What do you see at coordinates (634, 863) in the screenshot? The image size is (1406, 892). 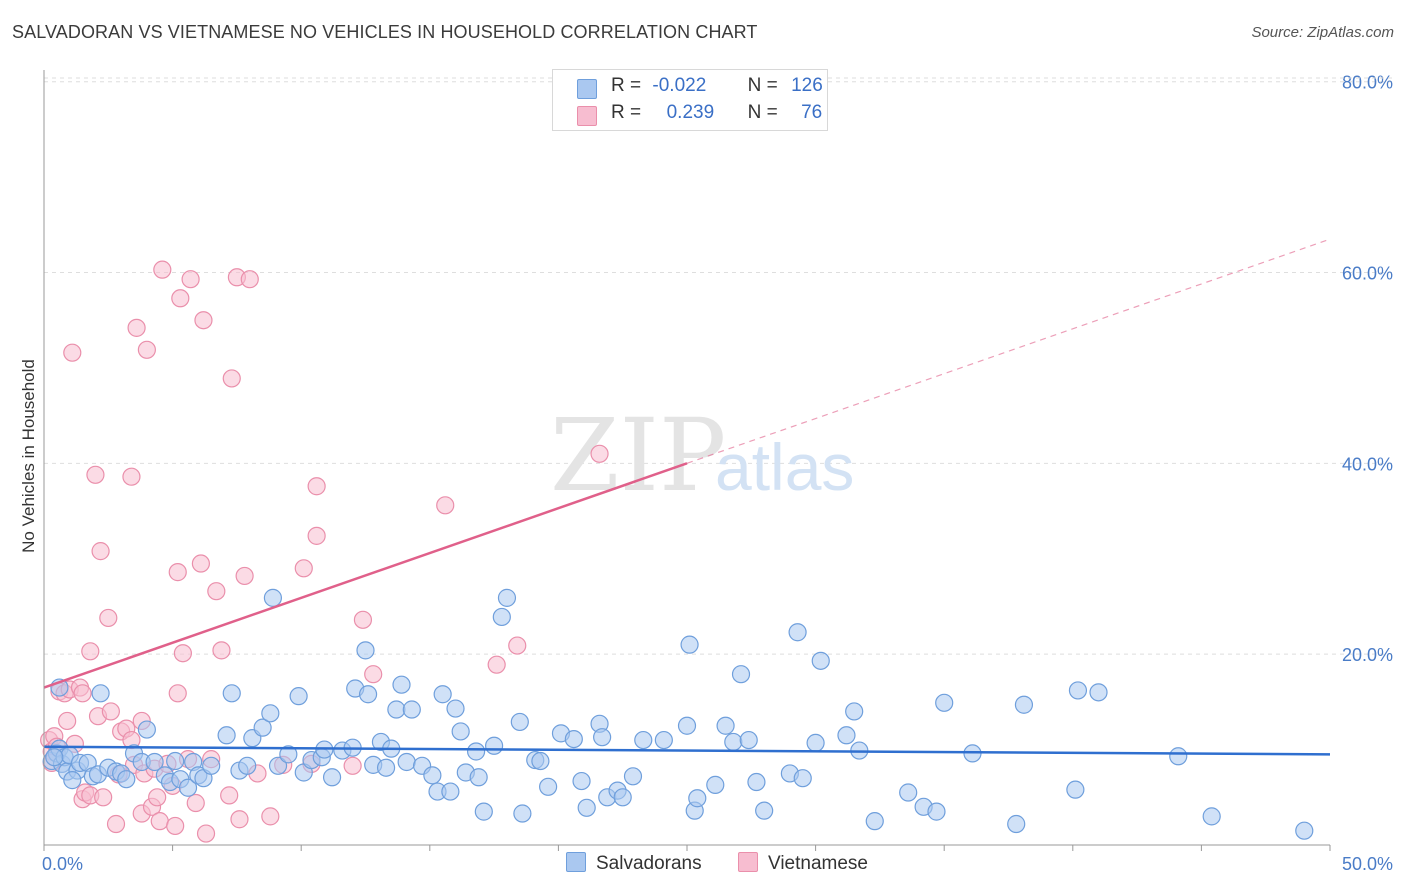 I see `legend-item-salvadorans: Salvadorans` at bounding box center [634, 863].